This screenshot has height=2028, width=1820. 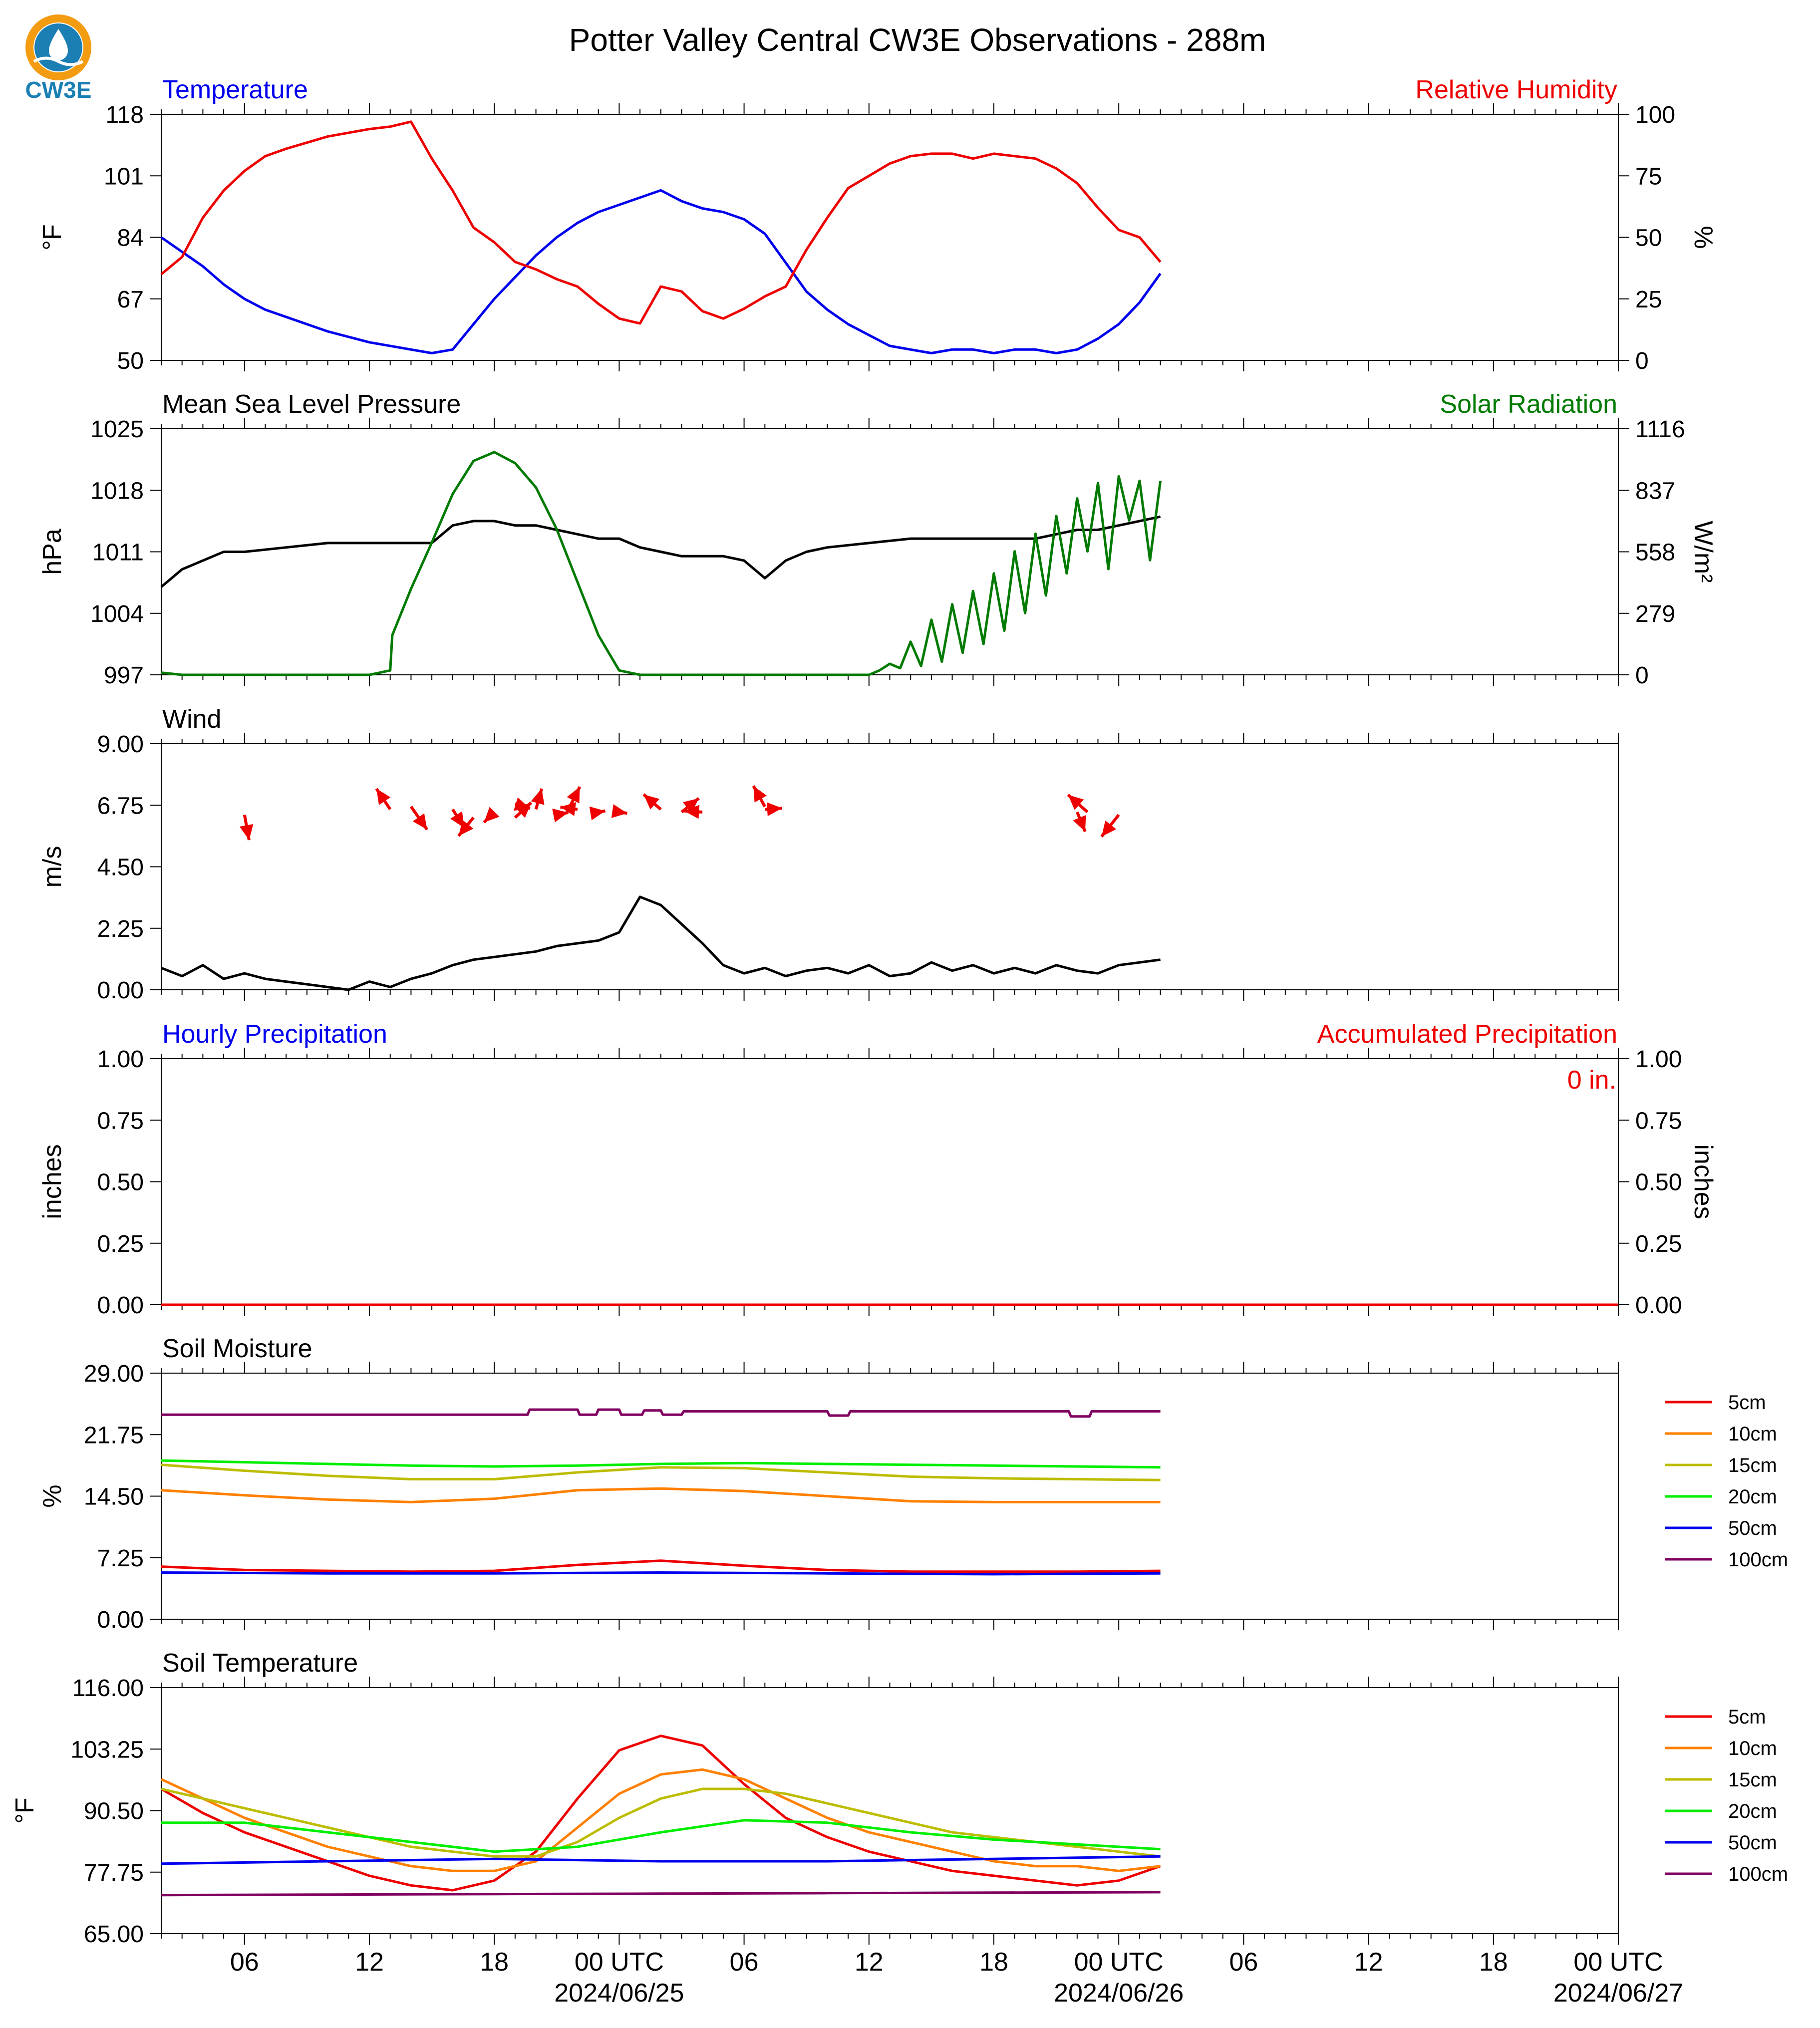 What do you see at coordinates (235, 89) in the screenshot?
I see `panel-title-left: Temperature` at bounding box center [235, 89].